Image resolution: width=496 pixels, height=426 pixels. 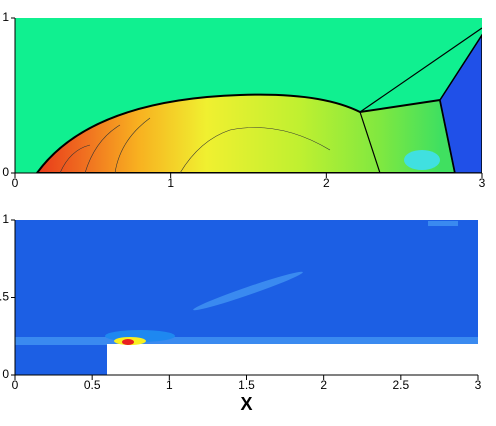 What do you see at coordinates (4, 297) in the screenshot?
I see `y-tick-label: .5` at bounding box center [4, 297].